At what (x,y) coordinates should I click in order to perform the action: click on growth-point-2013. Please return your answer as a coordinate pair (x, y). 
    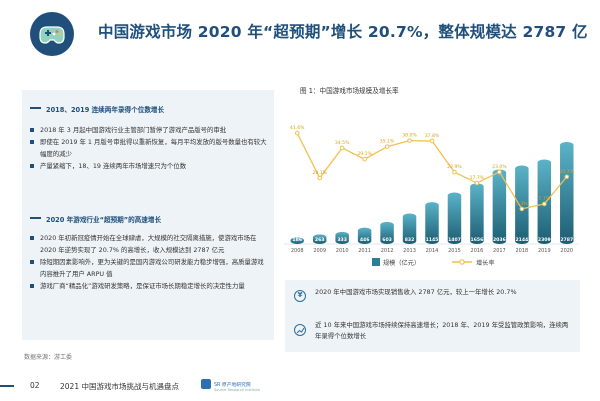
    Looking at the image, I should click on (409, 140).